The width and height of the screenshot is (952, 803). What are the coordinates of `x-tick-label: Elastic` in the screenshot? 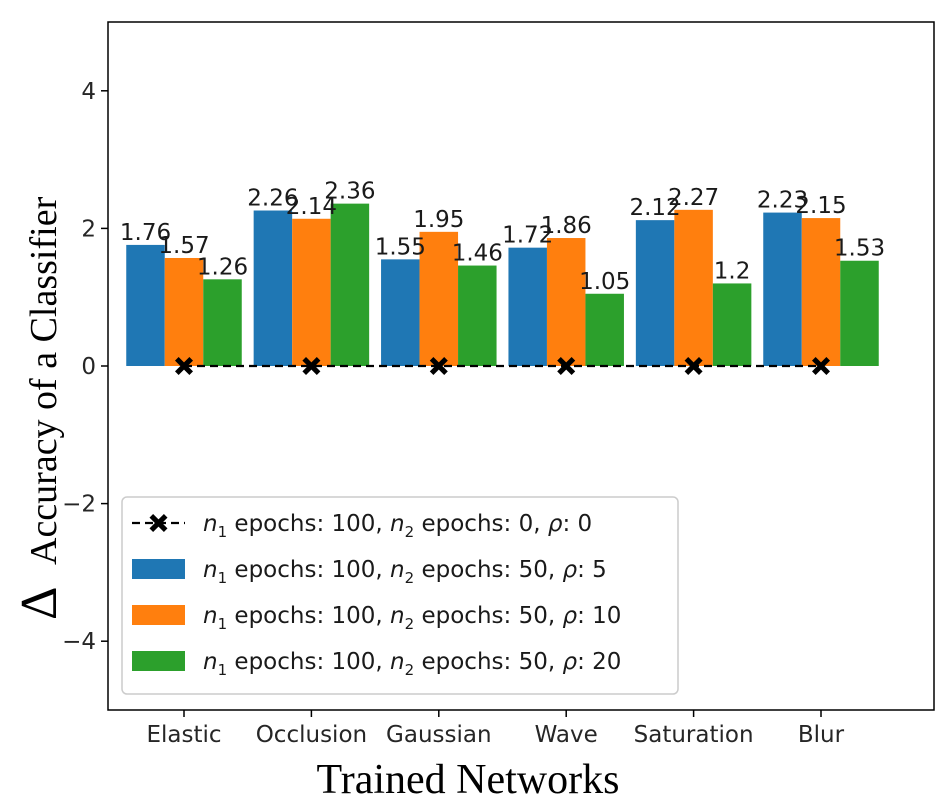 It's located at (183, 735).